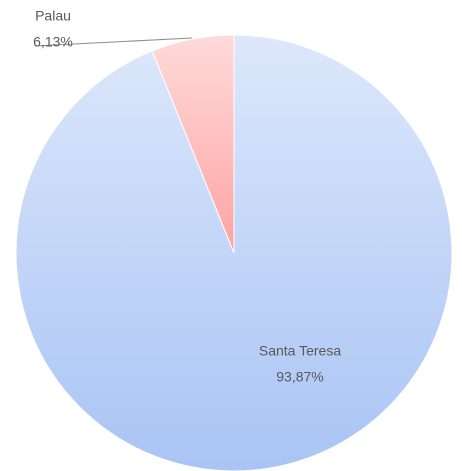 The height and width of the screenshot is (471, 462). What do you see at coordinates (300, 351) in the screenshot?
I see `category-label: Santa Teresa` at bounding box center [300, 351].